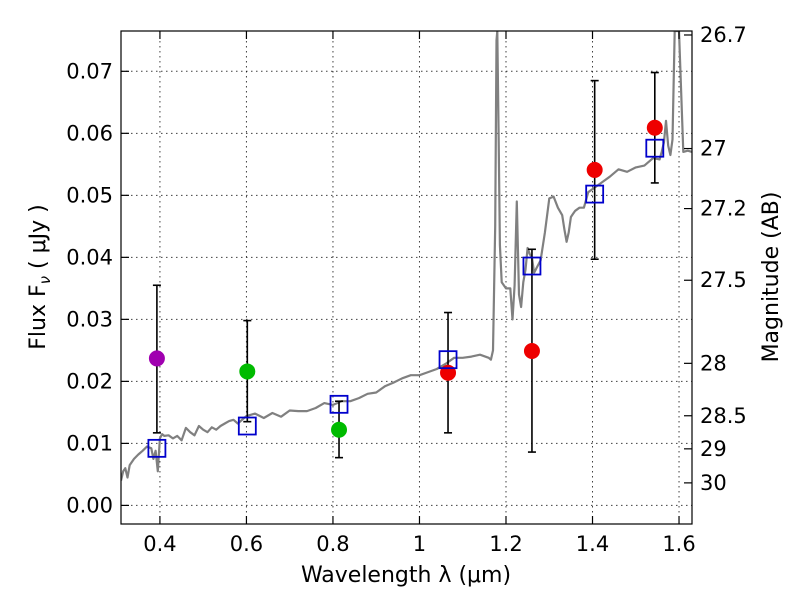 The image size is (800, 600). What do you see at coordinates (97, 288) in the screenshot?
I see `y-axis-ticks: 0.00 0.01 0.02 0.03 0.04 0.05 0.06 0.07` at bounding box center [97, 288].